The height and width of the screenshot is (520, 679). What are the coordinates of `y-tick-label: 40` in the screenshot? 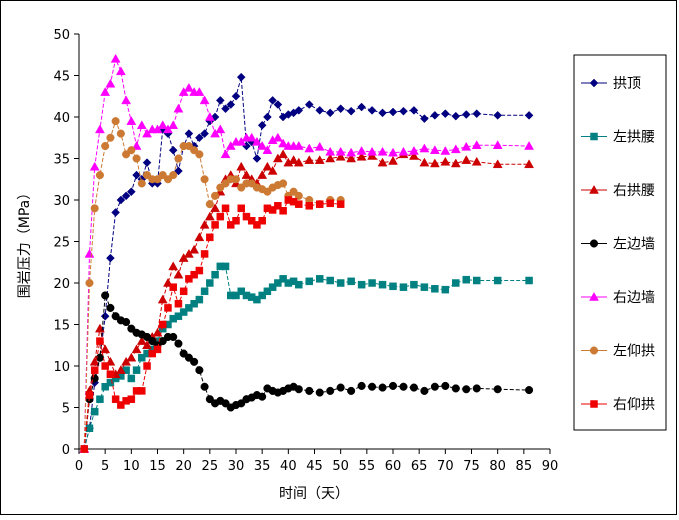 It's located at (61, 118).